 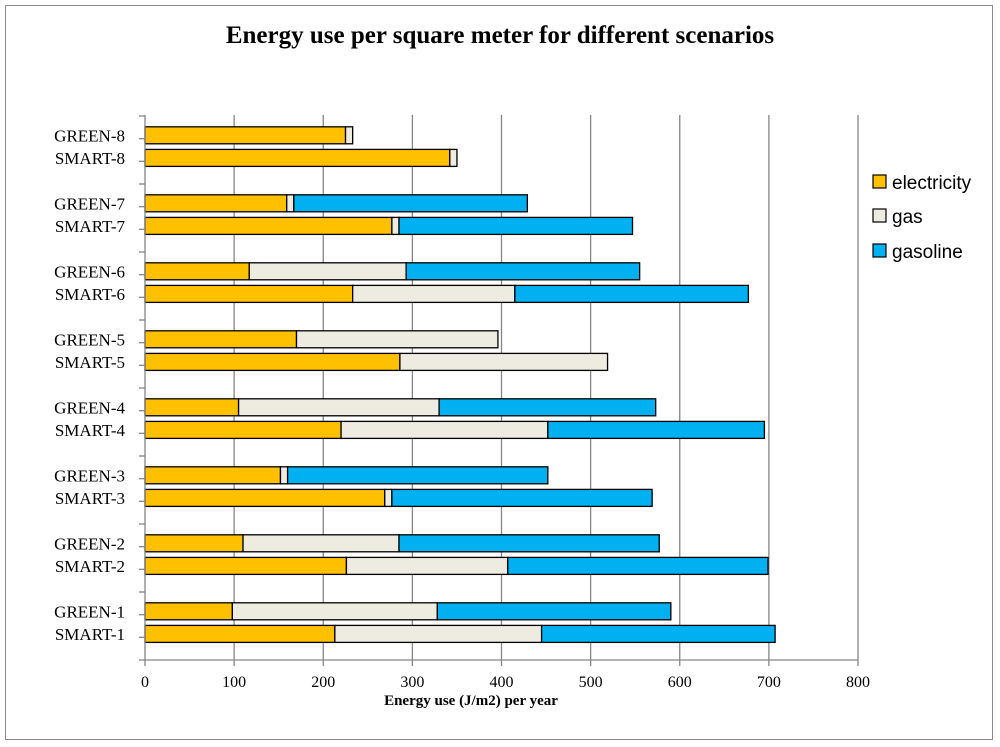 What do you see at coordinates (879, 215) in the screenshot?
I see `legend-swatch-gas` at bounding box center [879, 215].